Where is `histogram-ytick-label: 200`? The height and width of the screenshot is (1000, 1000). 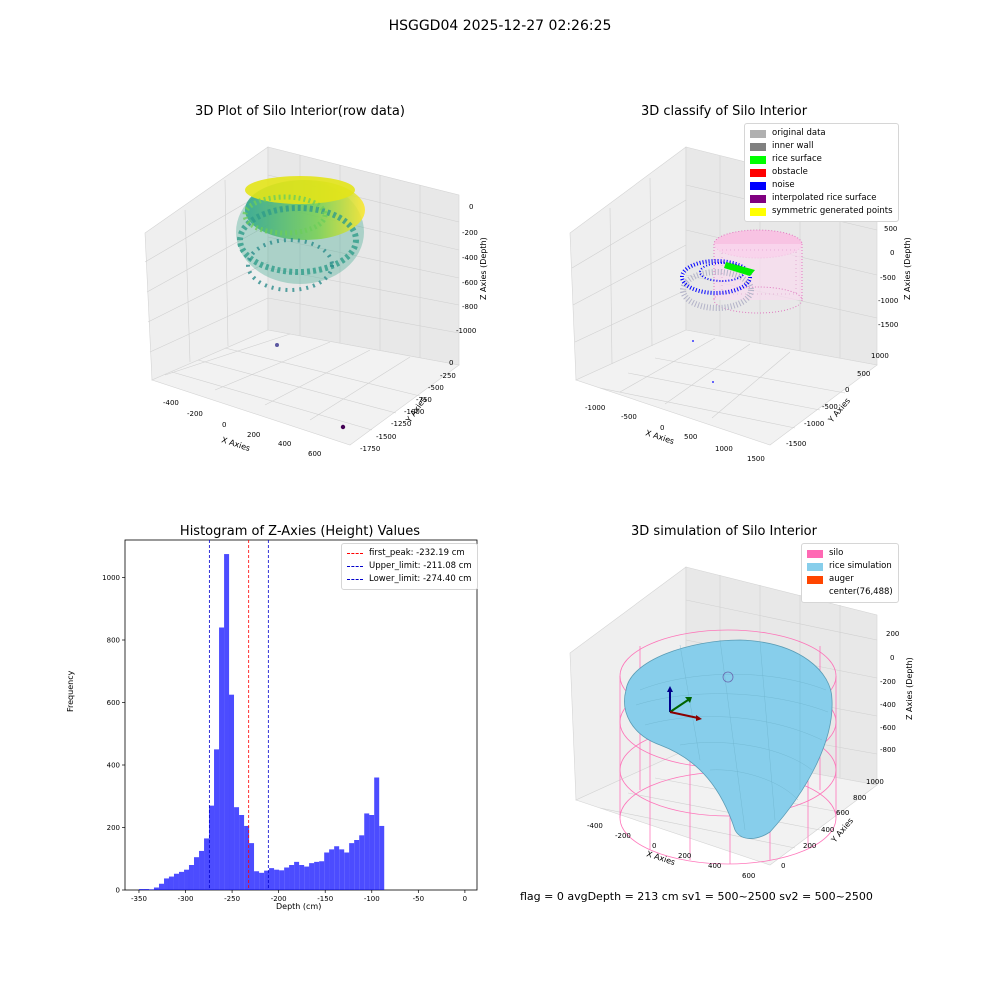 histogram-ytick-label: 200 is located at coordinates (113, 828).